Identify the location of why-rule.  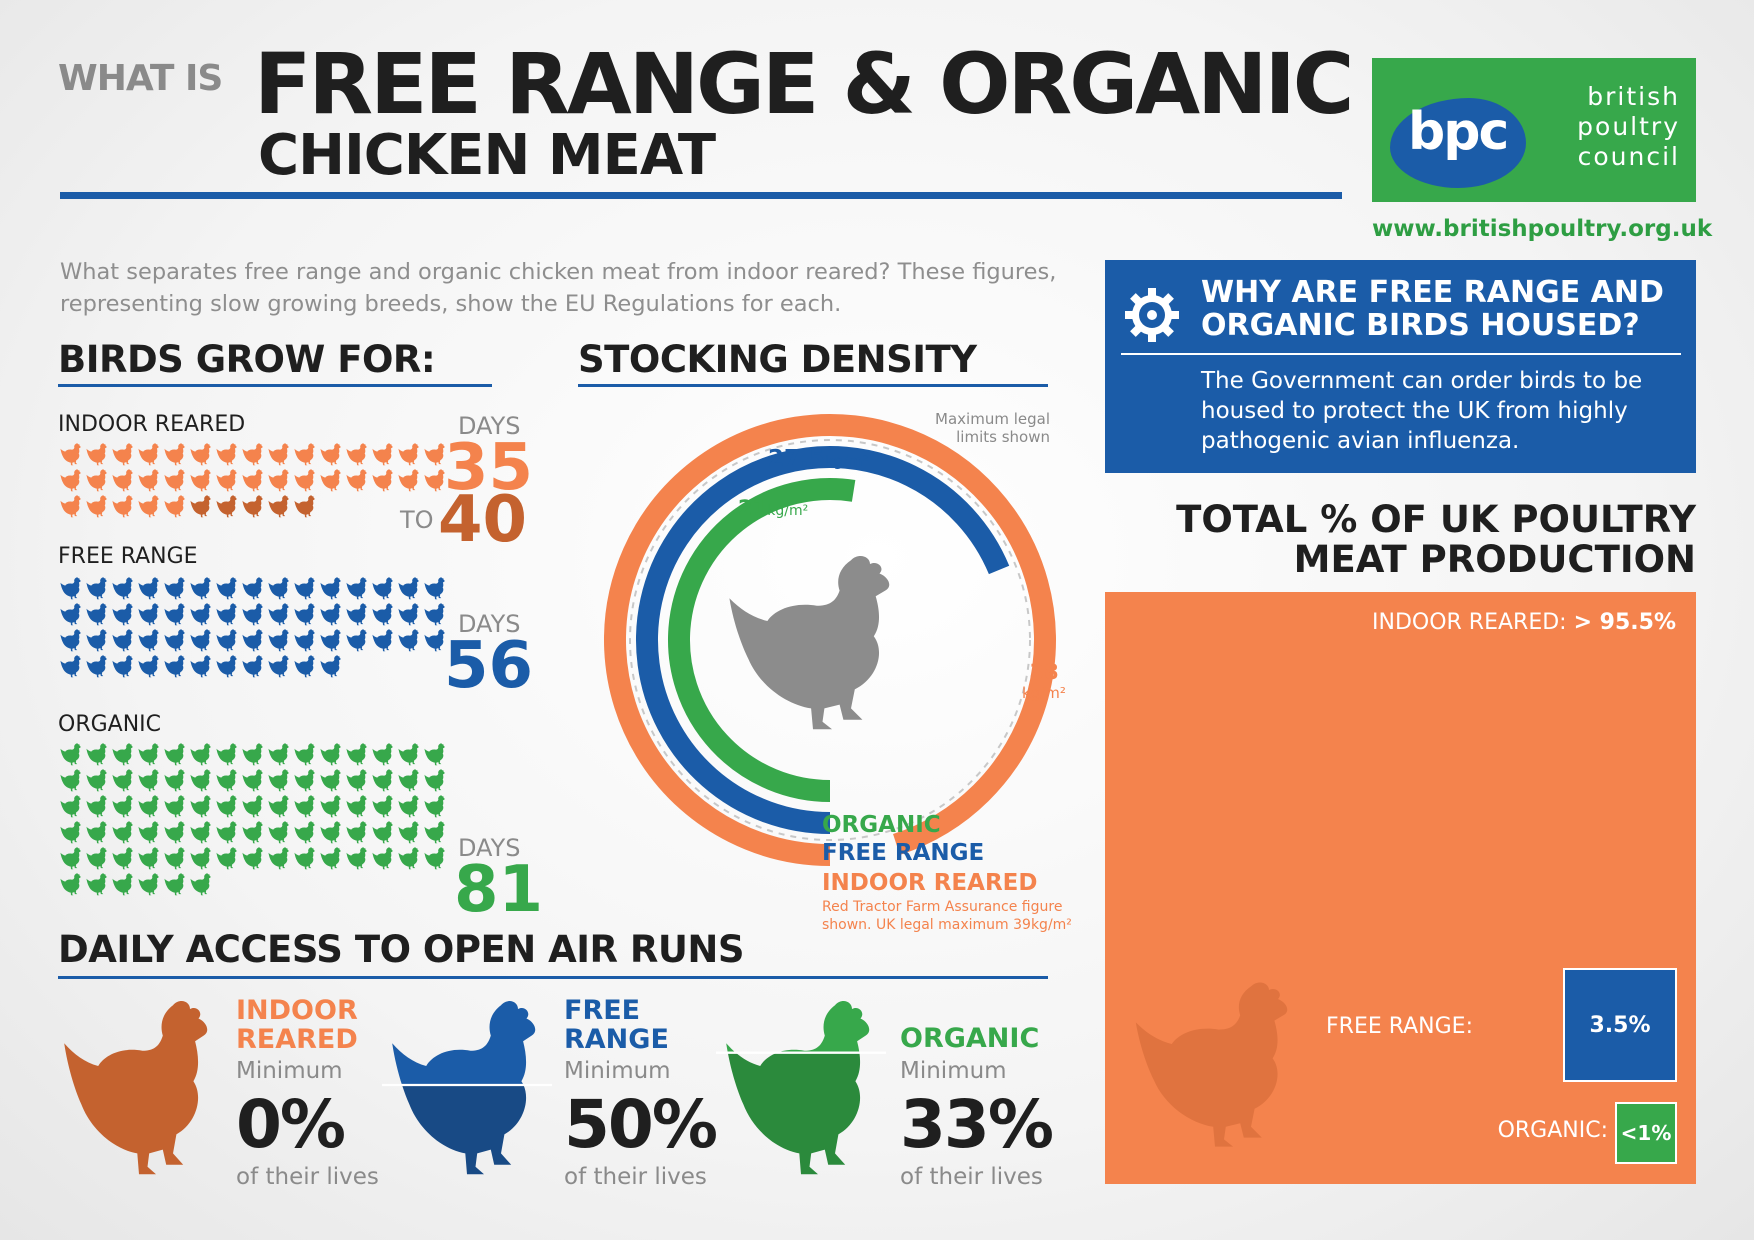
(1401, 354).